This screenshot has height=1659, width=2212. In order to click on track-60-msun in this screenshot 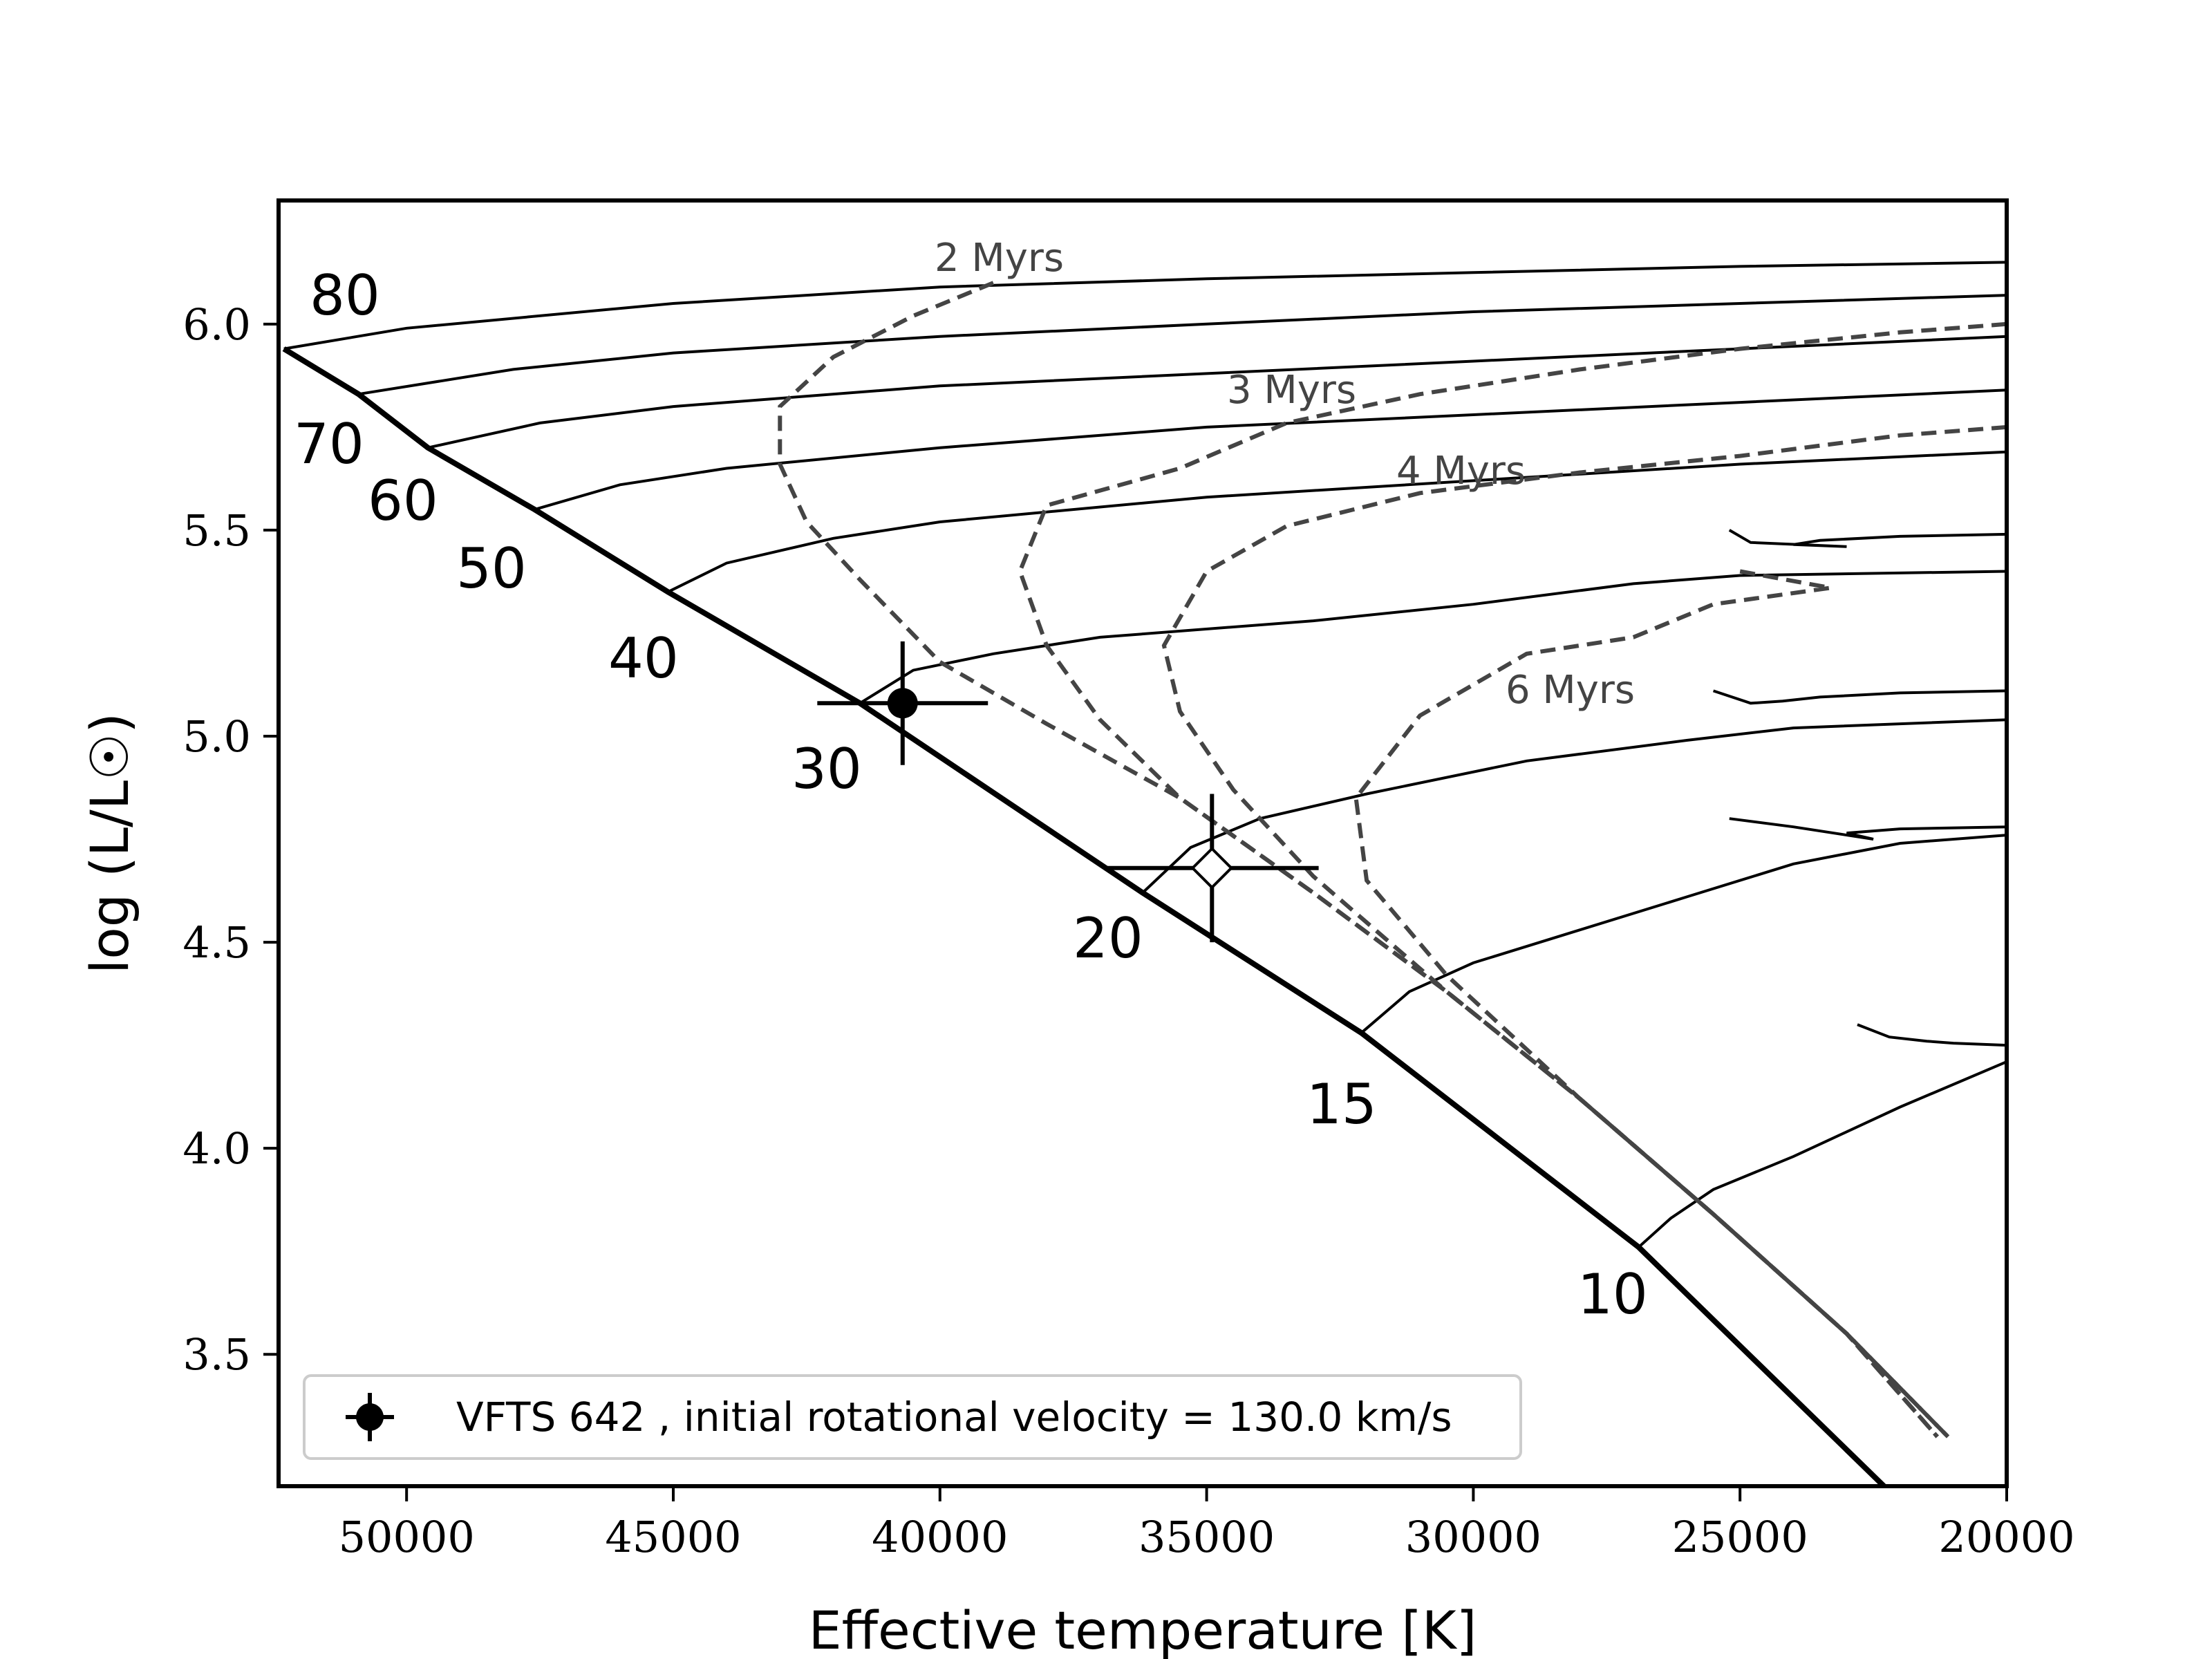, I will do `click(1217, 392)`.